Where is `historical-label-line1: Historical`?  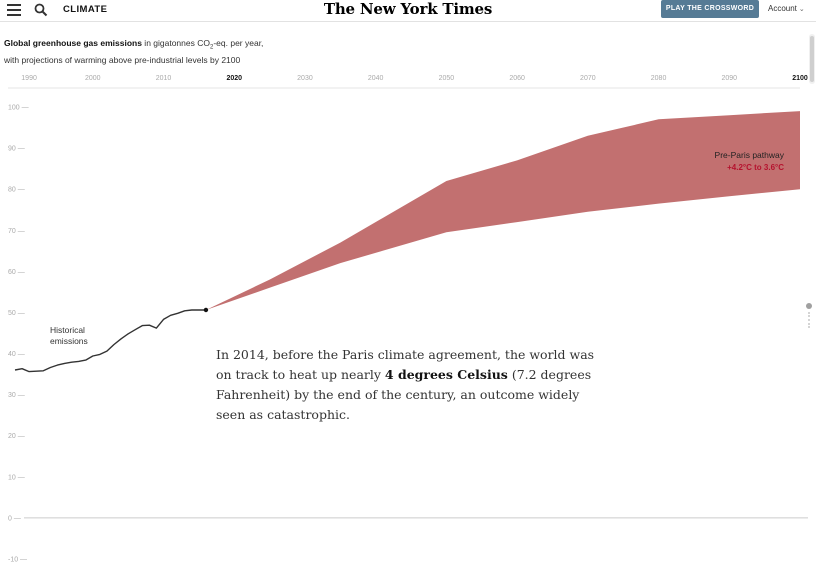
historical-label-line1: Historical is located at coordinates (67, 330).